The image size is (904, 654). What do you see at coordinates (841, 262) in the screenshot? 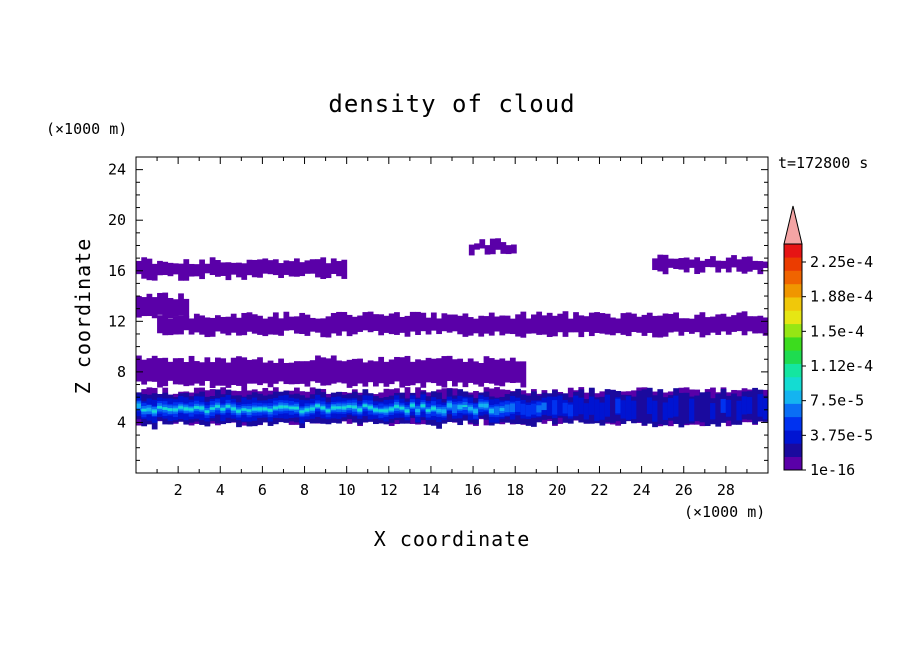
I see `colorbar-label: 2.25e-4` at bounding box center [841, 262].